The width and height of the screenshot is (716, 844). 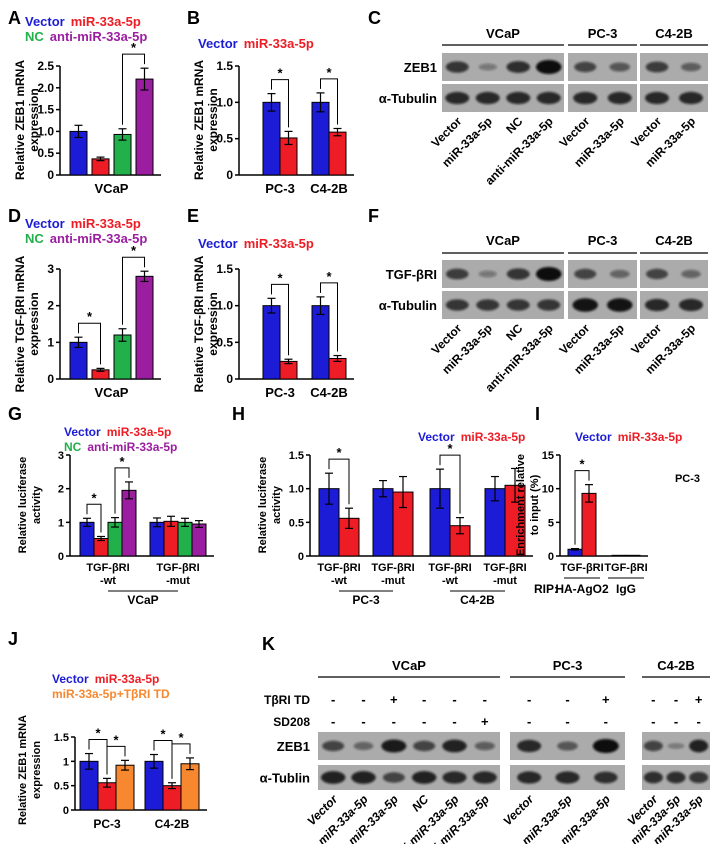 What do you see at coordinates (582, 589) in the screenshot?
I see `rip-group-label: HA-AgO2` at bounding box center [582, 589].